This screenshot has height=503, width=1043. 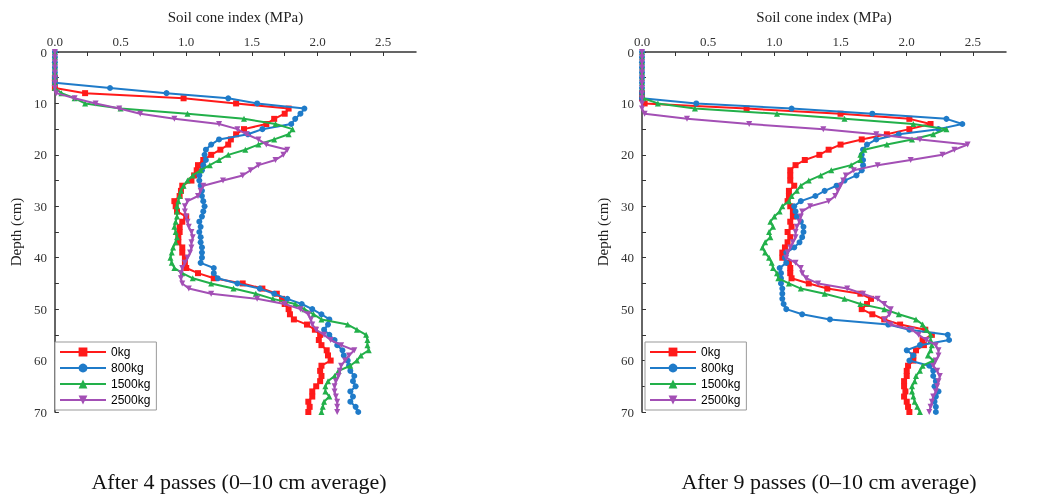 What do you see at coordinates (829, 481) in the screenshot?
I see `text: After 9 passes (0–10 cm average)` at bounding box center [829, 481].